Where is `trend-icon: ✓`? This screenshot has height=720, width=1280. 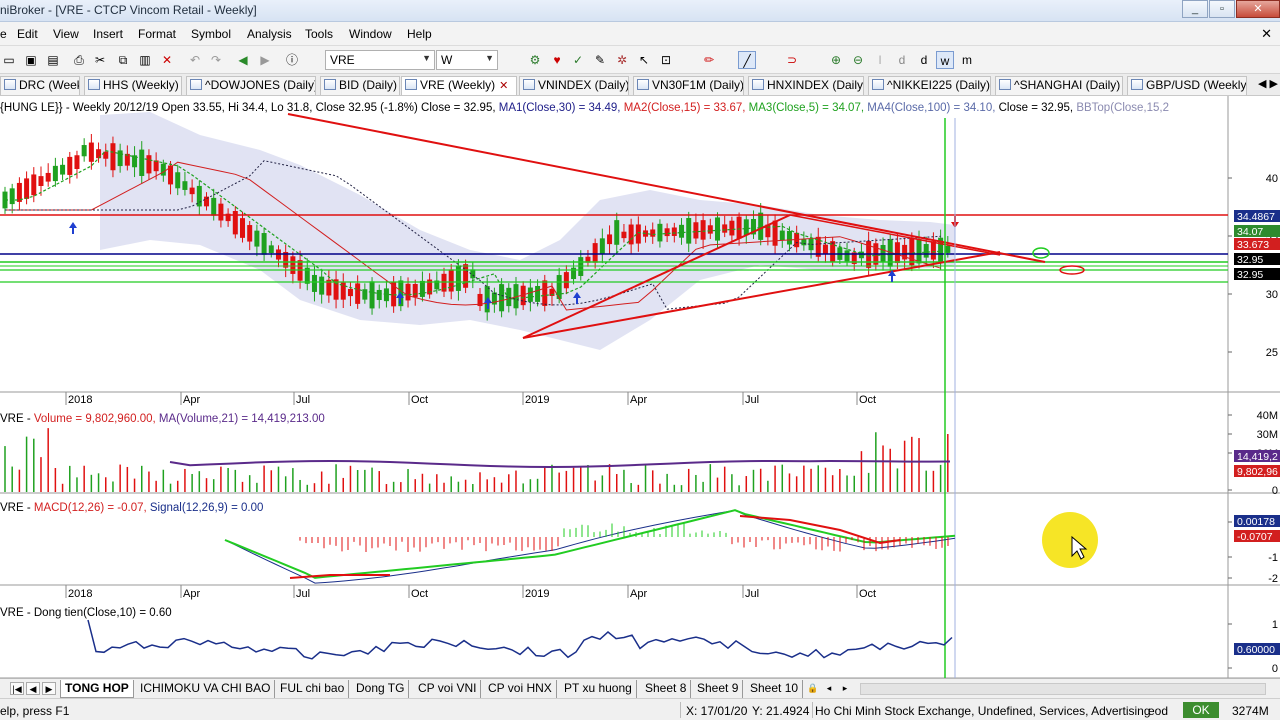
trend-icon: ✓ is located at coordinates (578, 60).